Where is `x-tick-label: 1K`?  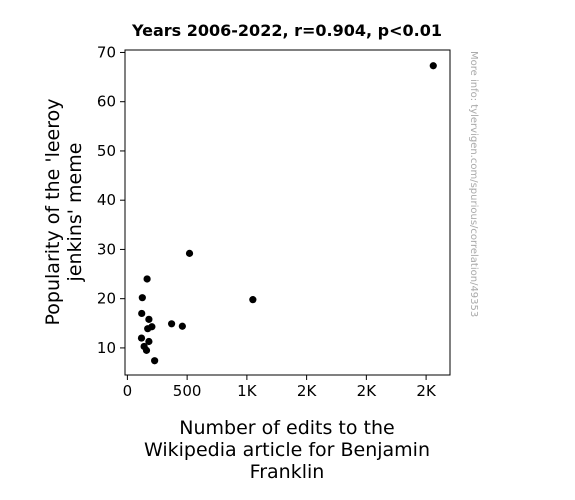
x-tick-label: 1K is located at coordinates (247, 391).